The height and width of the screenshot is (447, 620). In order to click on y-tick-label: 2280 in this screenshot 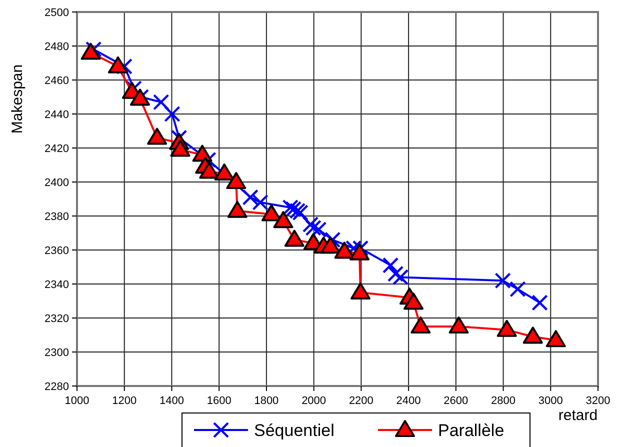, I will do `click(56, 387)`.